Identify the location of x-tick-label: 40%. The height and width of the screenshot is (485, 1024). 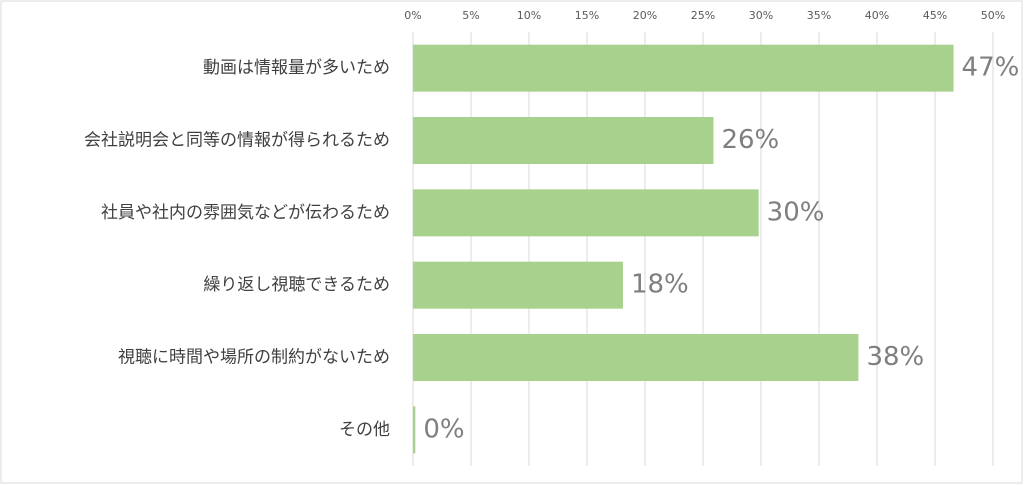
(877, 15).